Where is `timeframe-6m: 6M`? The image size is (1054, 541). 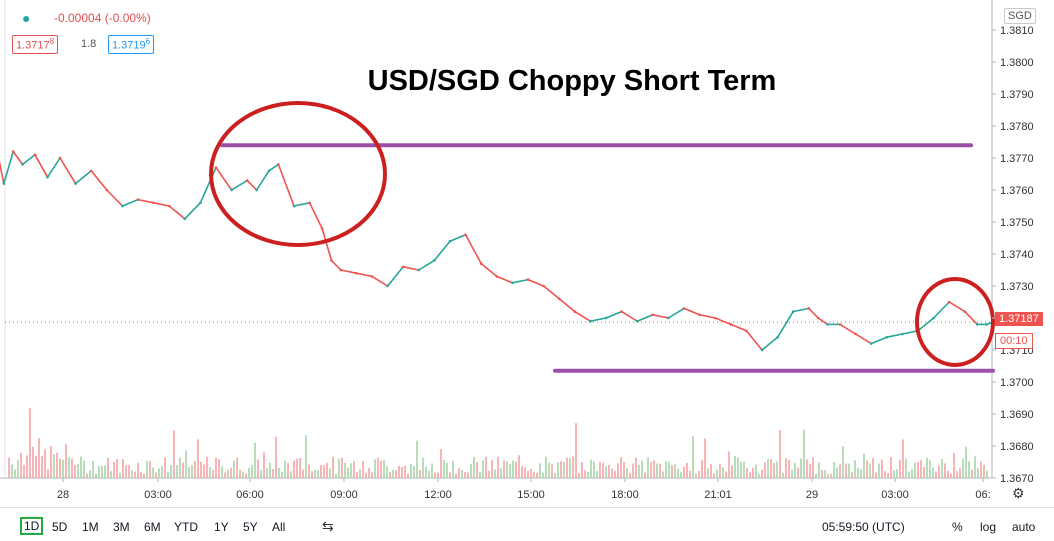 timeframe-6m: 6M is located at coordinates (152, 527).